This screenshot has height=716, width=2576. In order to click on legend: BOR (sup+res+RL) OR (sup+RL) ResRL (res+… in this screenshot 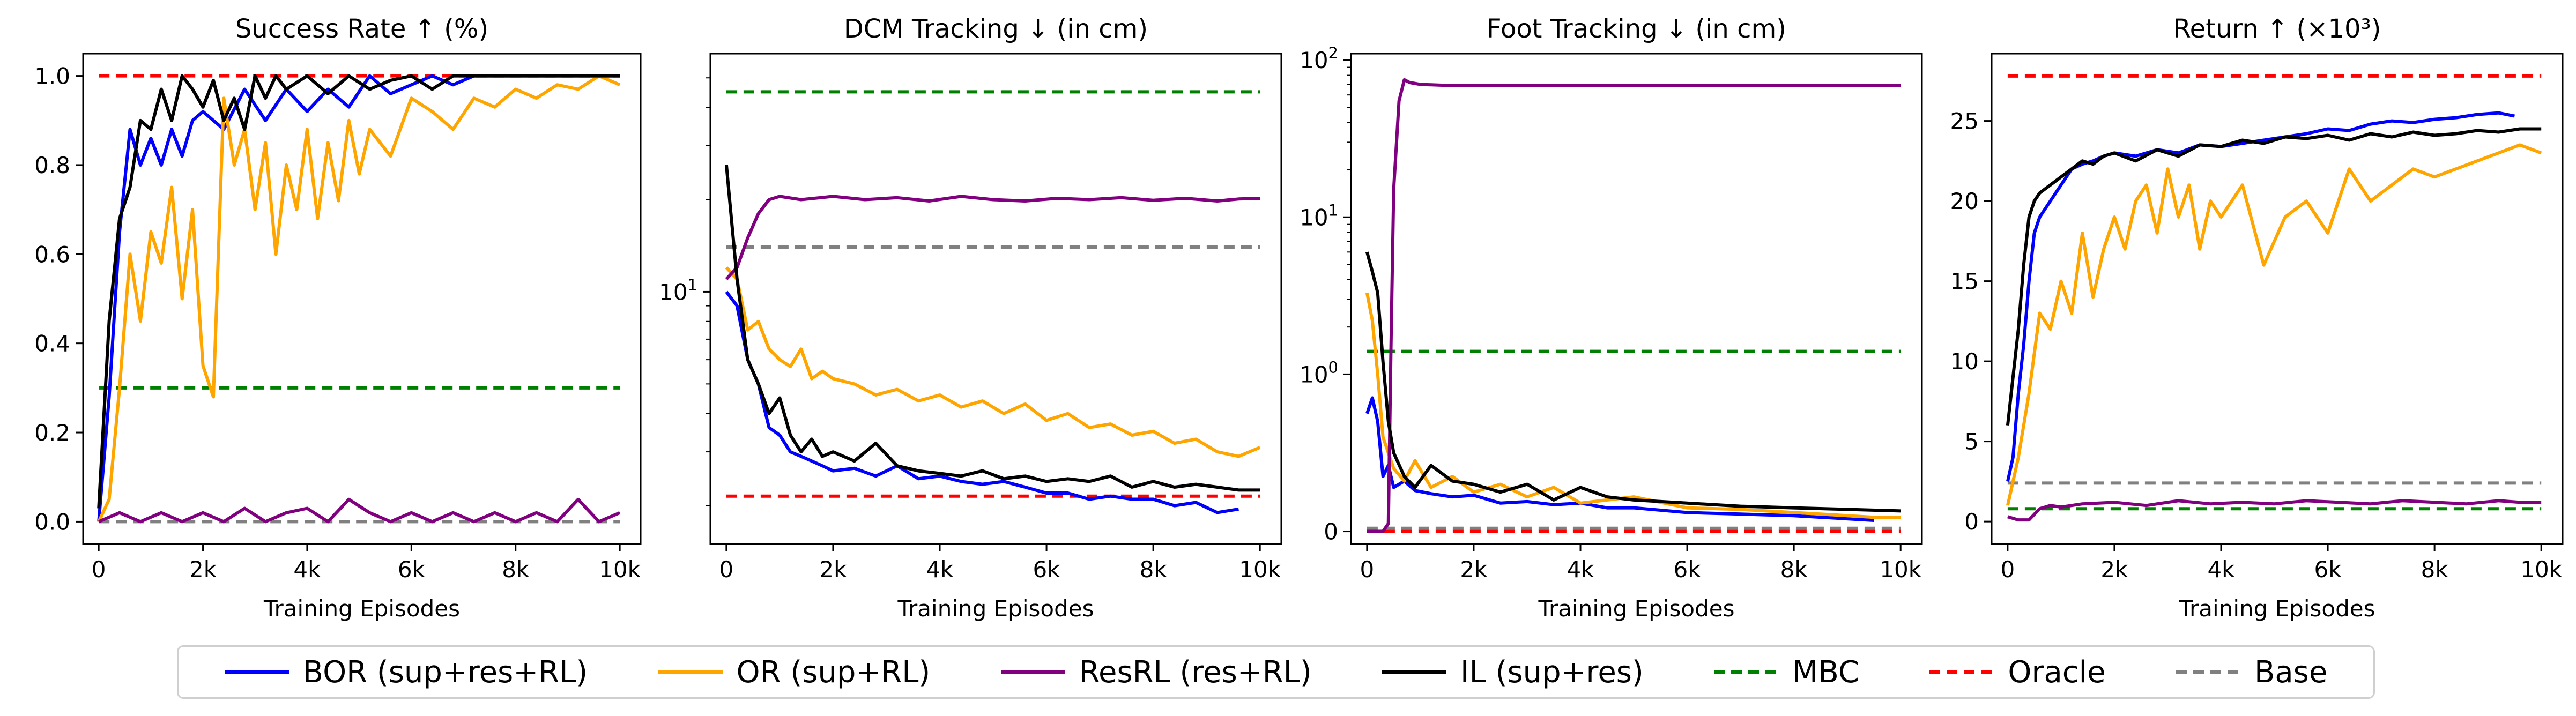, I will do `click(1276, 672)`.